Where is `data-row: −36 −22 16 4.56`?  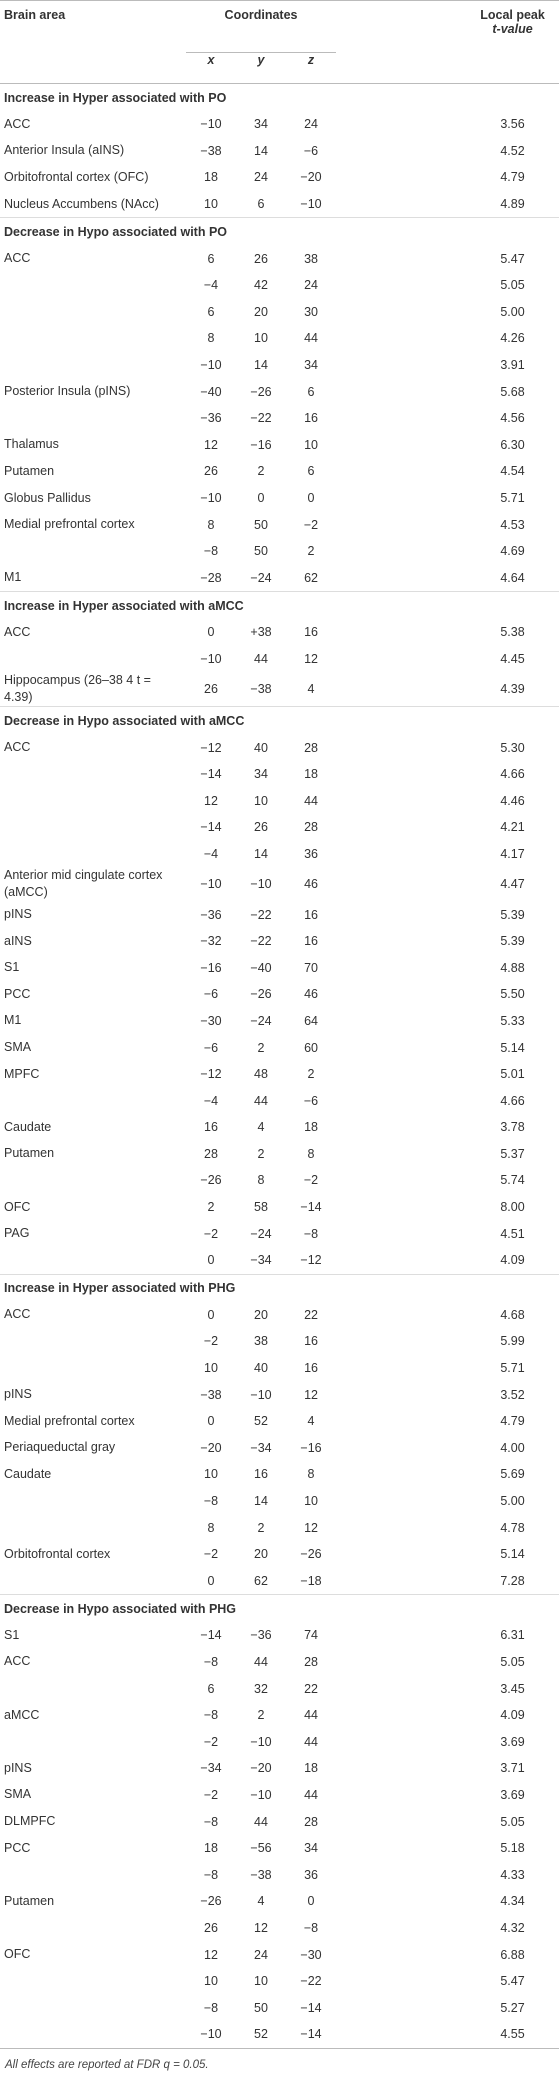
data-row: −36 −22 16 4.56 is located at coordinates (279, 418).